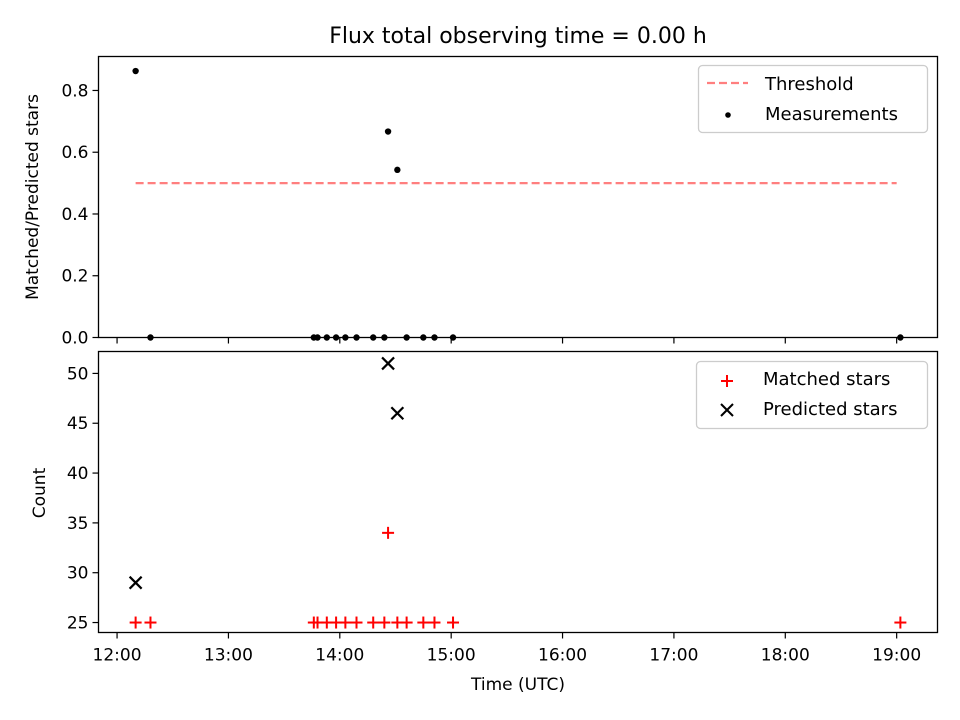  I want to click on x-tick-label-4: 16:00, so click(562, 656).